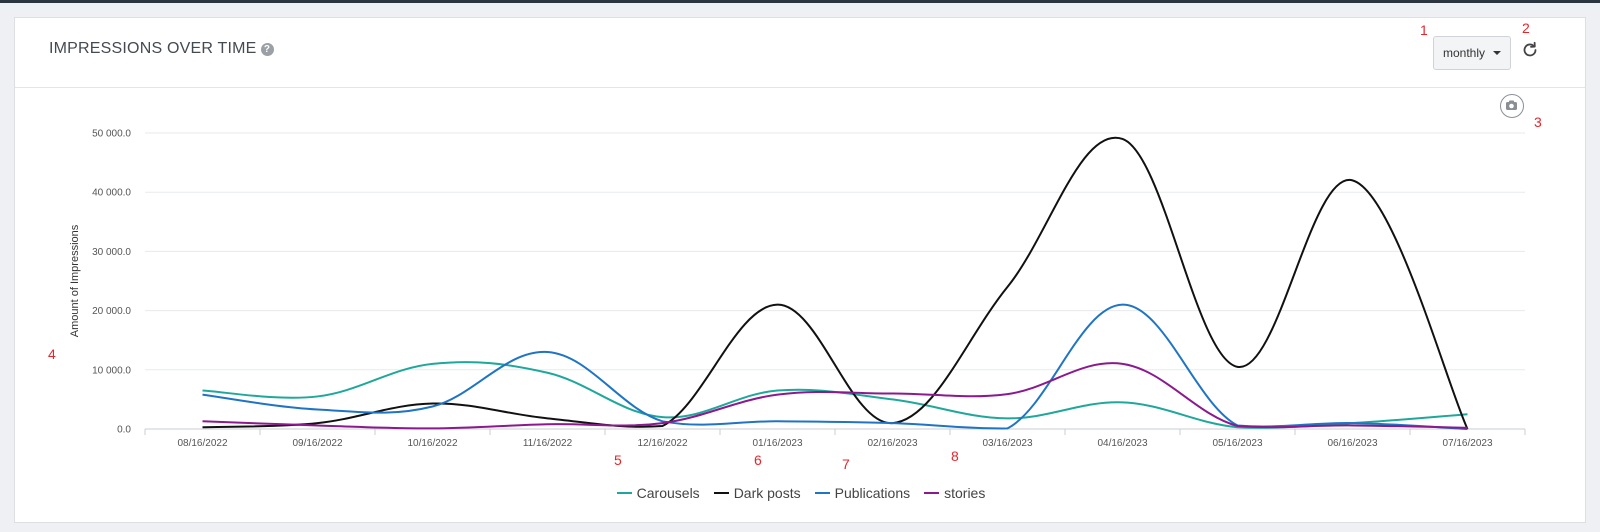 The width and height of the screenshot is (1600, 532). What do you see at coordinates (800, 53) in the screenshot?
I see `card-header: IMPRESSIONS OVER TIME? monthly` at bounding box center [800, 53].